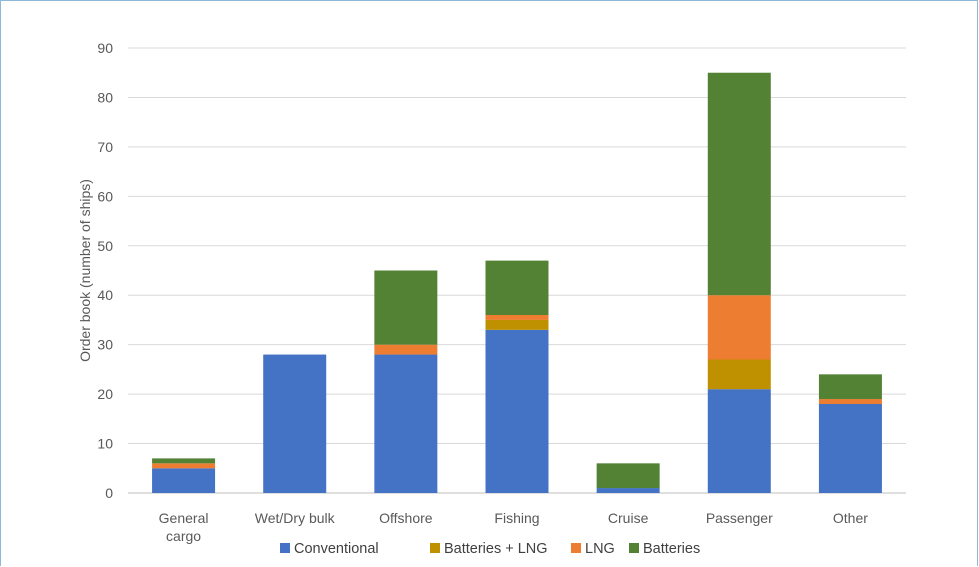 The height and width of the screenshot is (567, 979). What do you see at coordinates (105, 147) in the screenshot?
I see `y-tick-label: 70` at bounding box center [105, 147].